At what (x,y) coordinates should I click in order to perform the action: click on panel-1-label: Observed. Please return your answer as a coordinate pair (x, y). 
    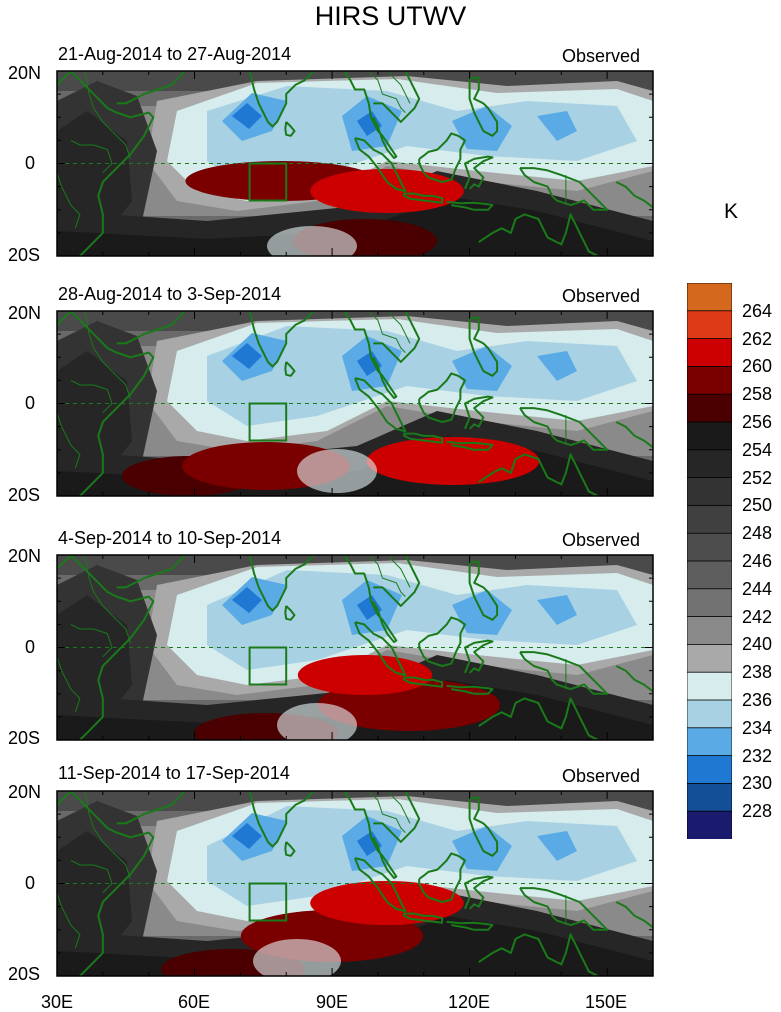
    Looking at the image, I should click on (601, 56).